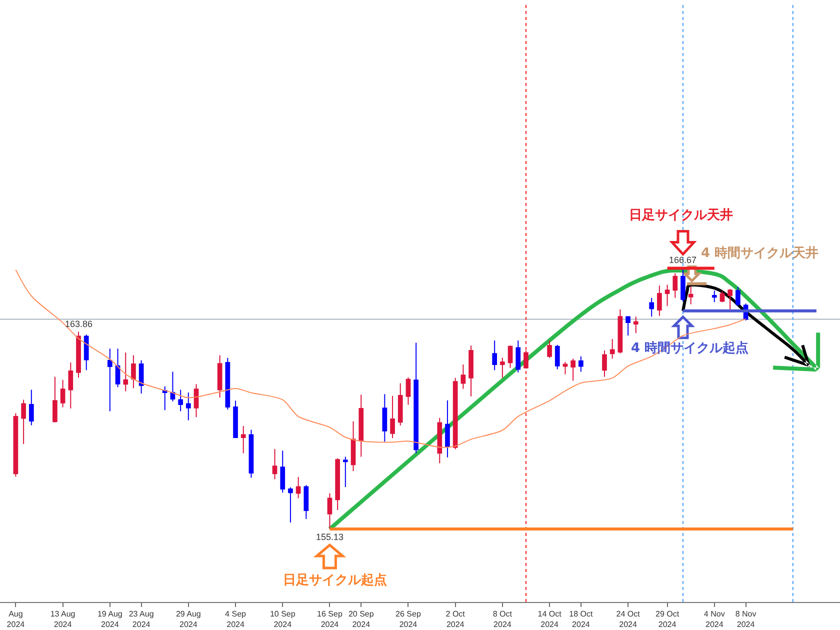 This screenshot has width=840, height=630. Describe the element at coordinates (550, 619) in the screenshot. I see `x-tick-label: 14 Oct 2024` at that location.